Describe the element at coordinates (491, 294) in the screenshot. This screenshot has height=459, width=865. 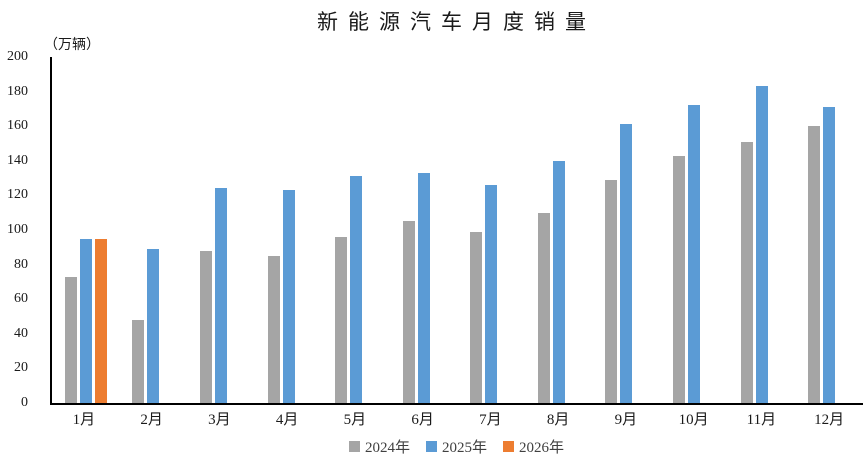
I see `bar-2025年-7月` at that location.